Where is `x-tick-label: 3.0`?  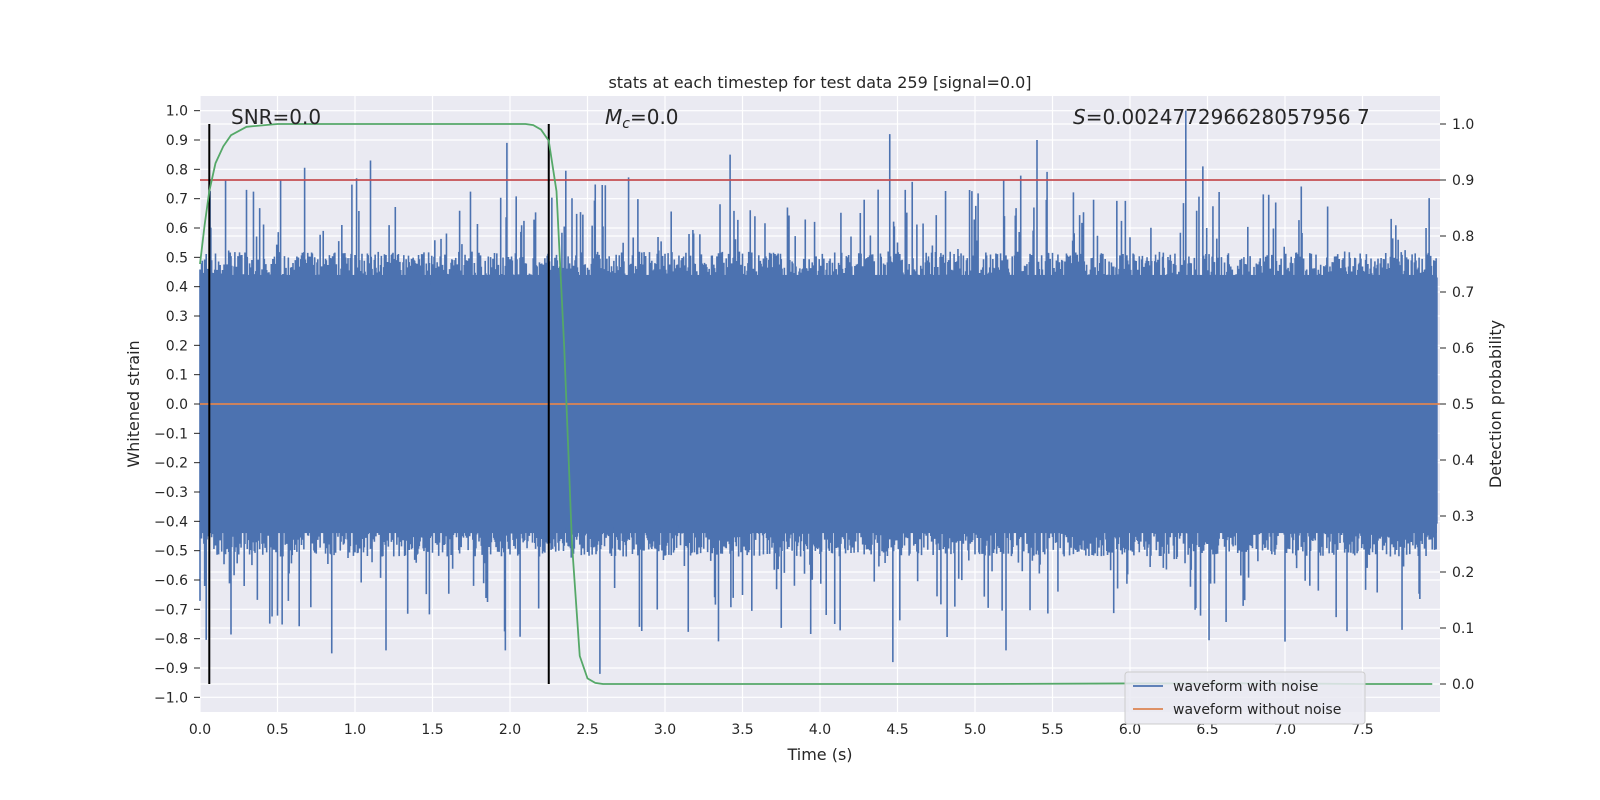 x-tick-label: 3.0 is located at coordinates (665, 730).